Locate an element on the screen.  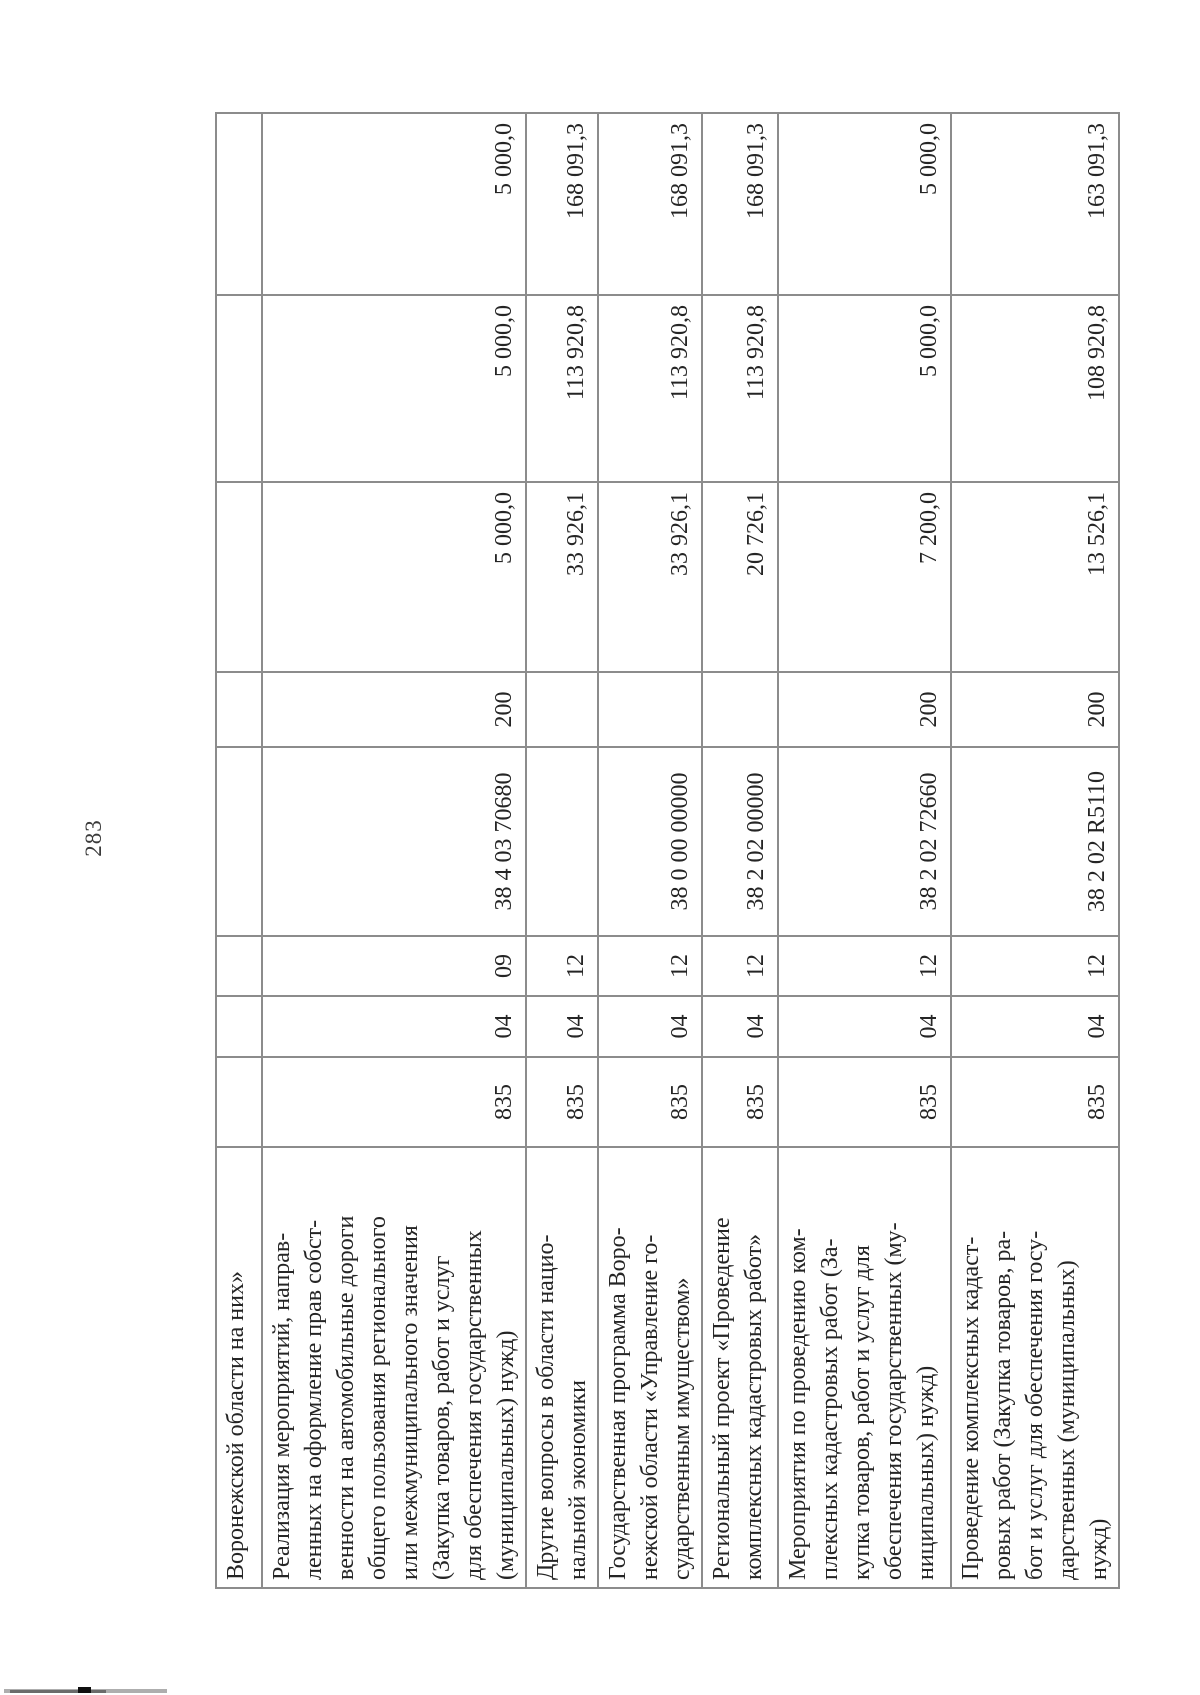
cell-csr: 38 4 03 70680 is located at coordinates (394, 841).